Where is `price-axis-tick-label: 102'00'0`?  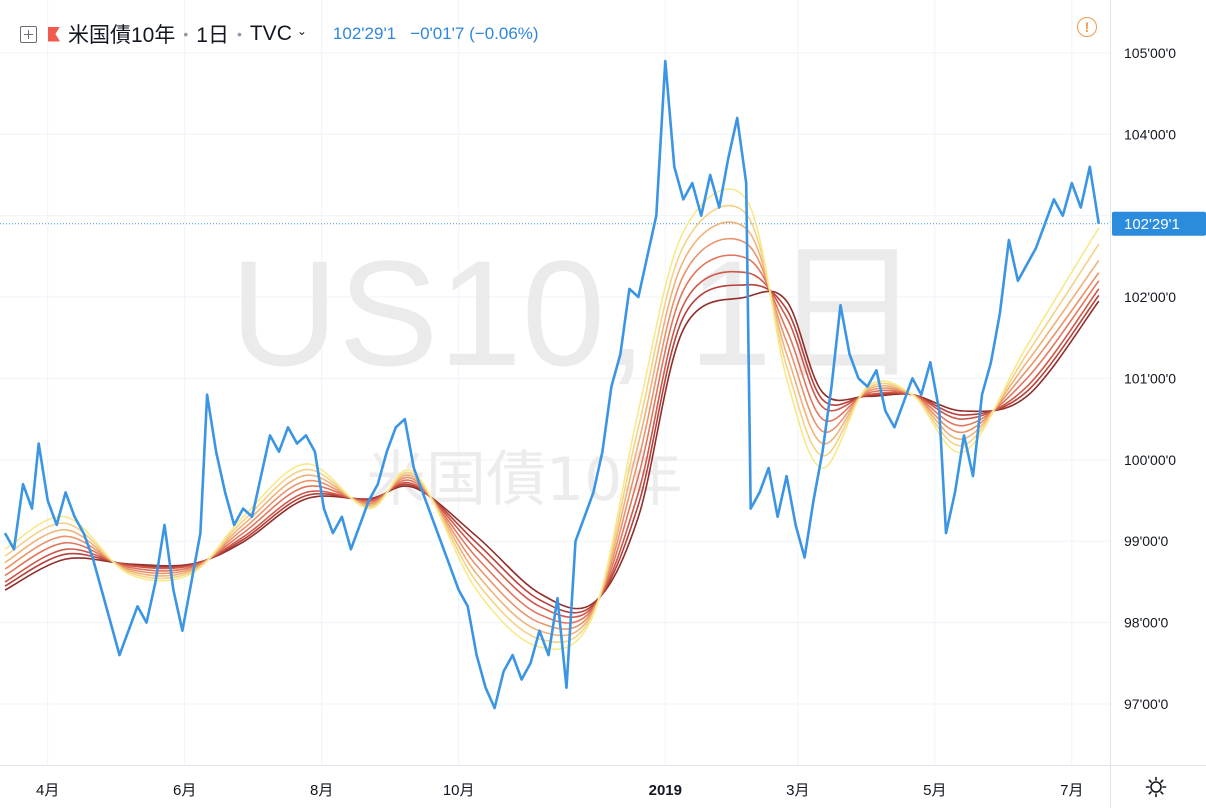
price-axis-tick-label: 102'00'0 is located at coordinates (1150, 297).